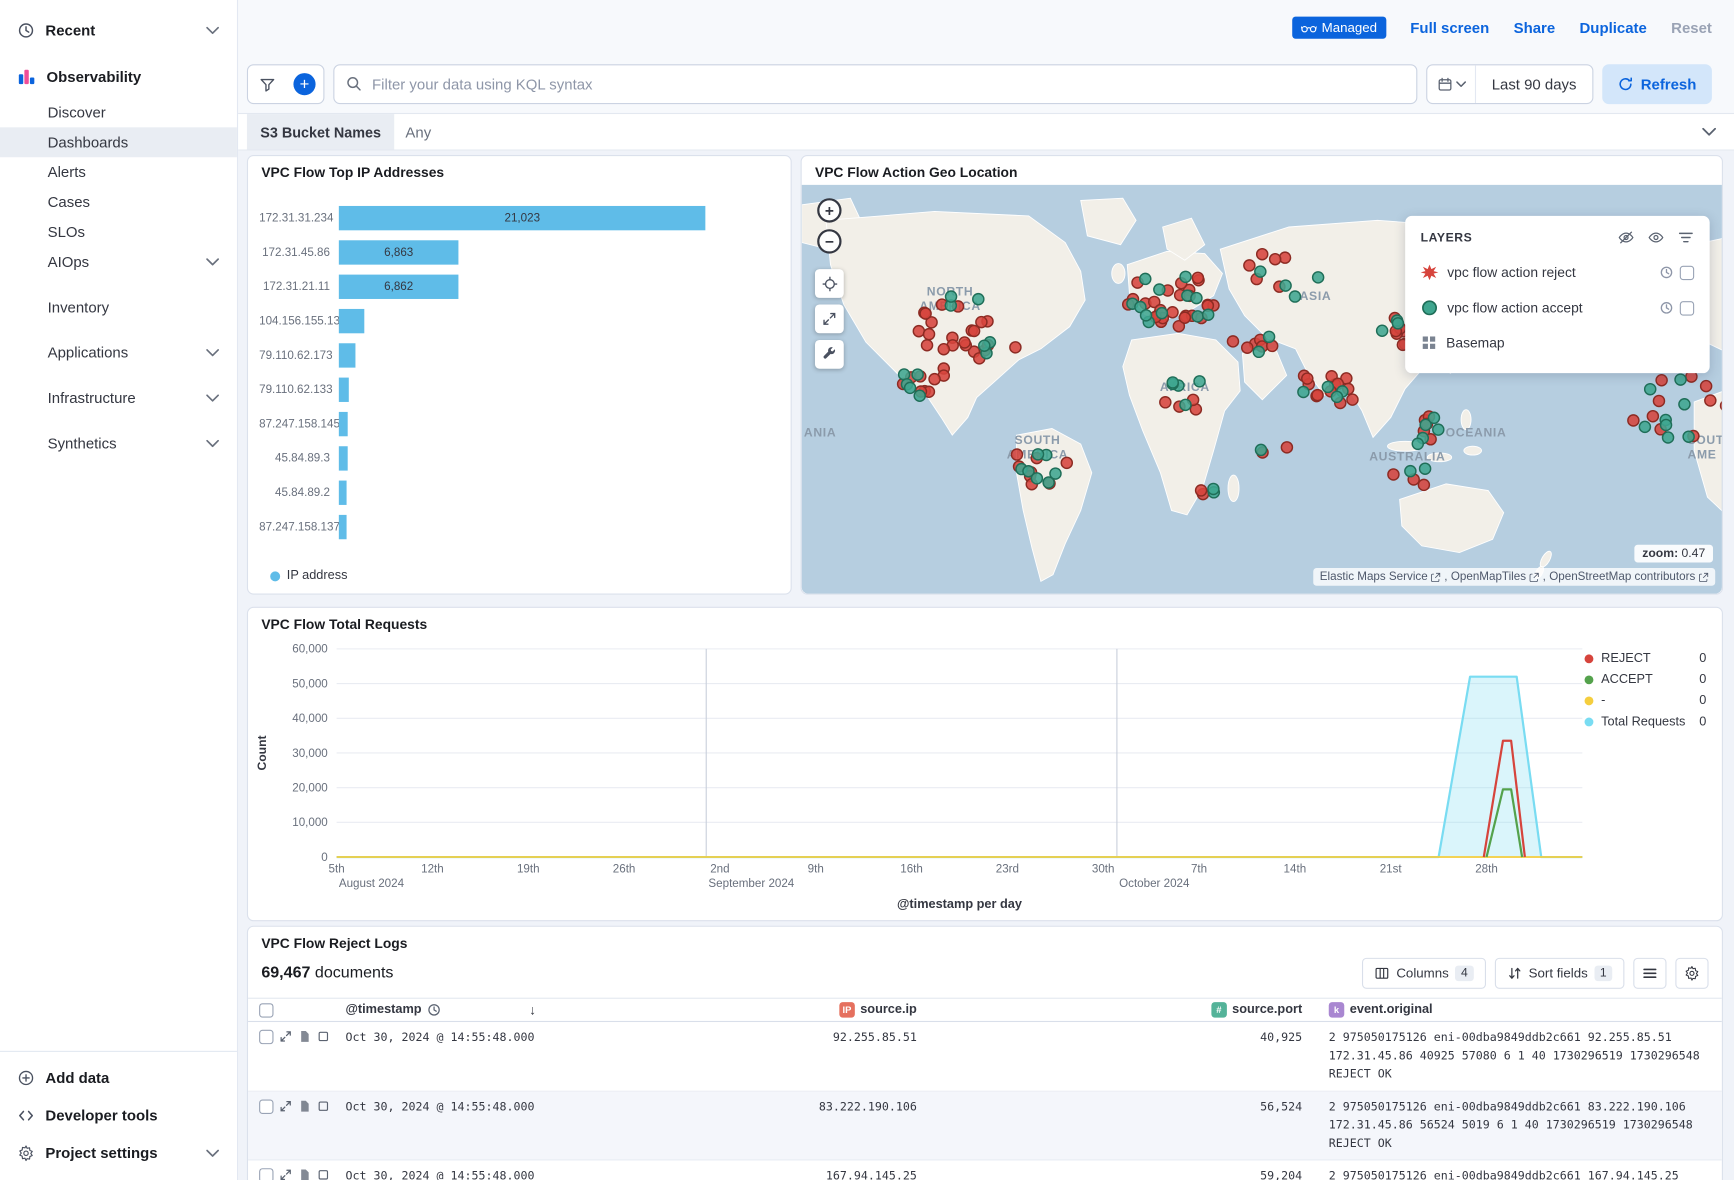  Describe the element at coordinates (118, 1153) in the screenshot. I see `sidebar-item-project-settings: Project settings` at that location.